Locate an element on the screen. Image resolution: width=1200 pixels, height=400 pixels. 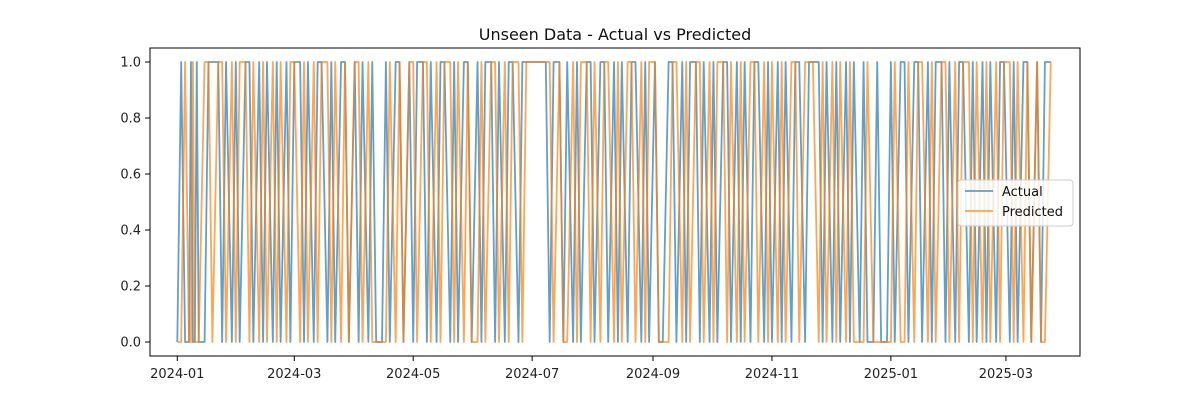
x-tick-label: 2024-05 is located at coordinates (413, 374).